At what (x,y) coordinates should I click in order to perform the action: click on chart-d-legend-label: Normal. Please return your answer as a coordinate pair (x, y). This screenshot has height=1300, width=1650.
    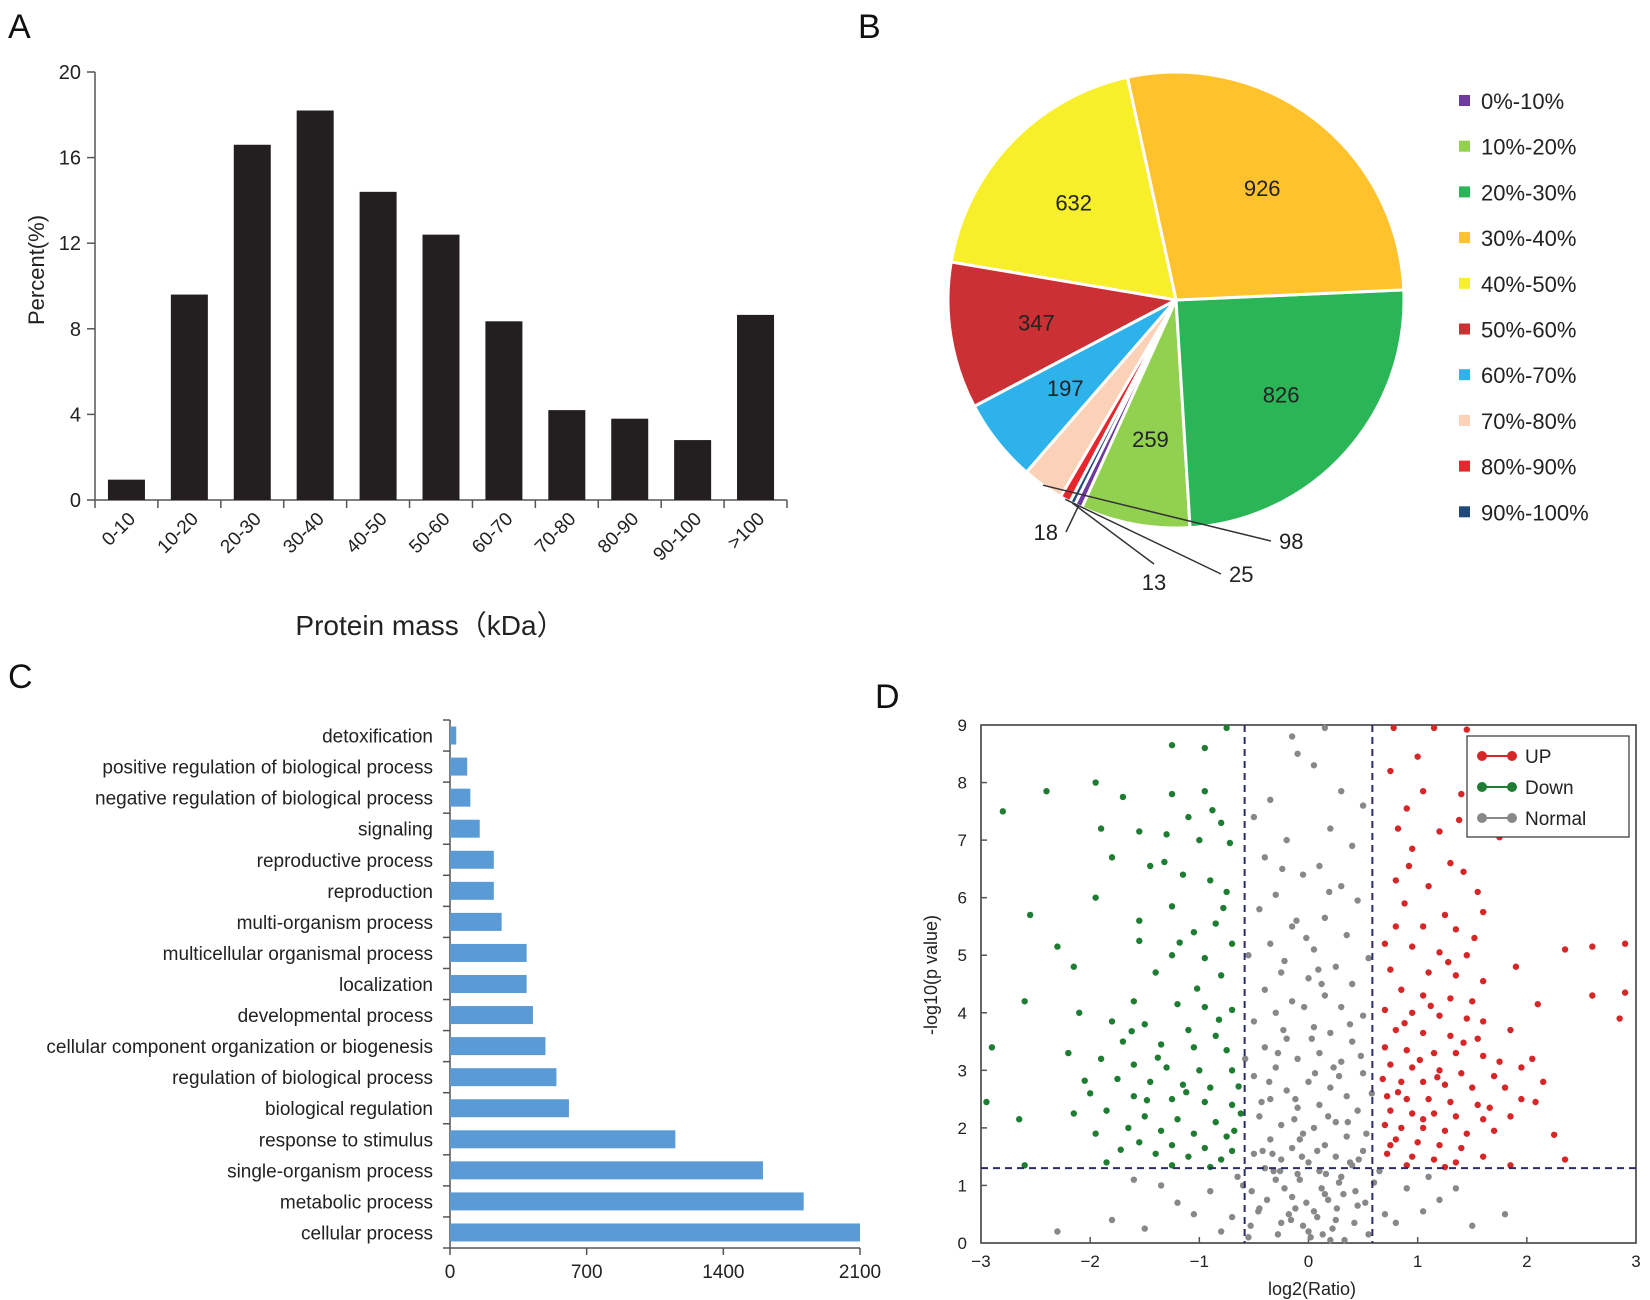
    Looking at the image, I should click on (1555, 819).